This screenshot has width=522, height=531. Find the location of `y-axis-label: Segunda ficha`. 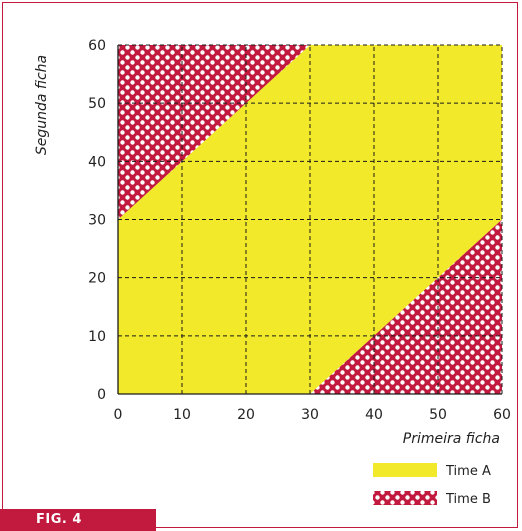

y-axis-label: Segunda ficha is located at coordinates (42, 105).